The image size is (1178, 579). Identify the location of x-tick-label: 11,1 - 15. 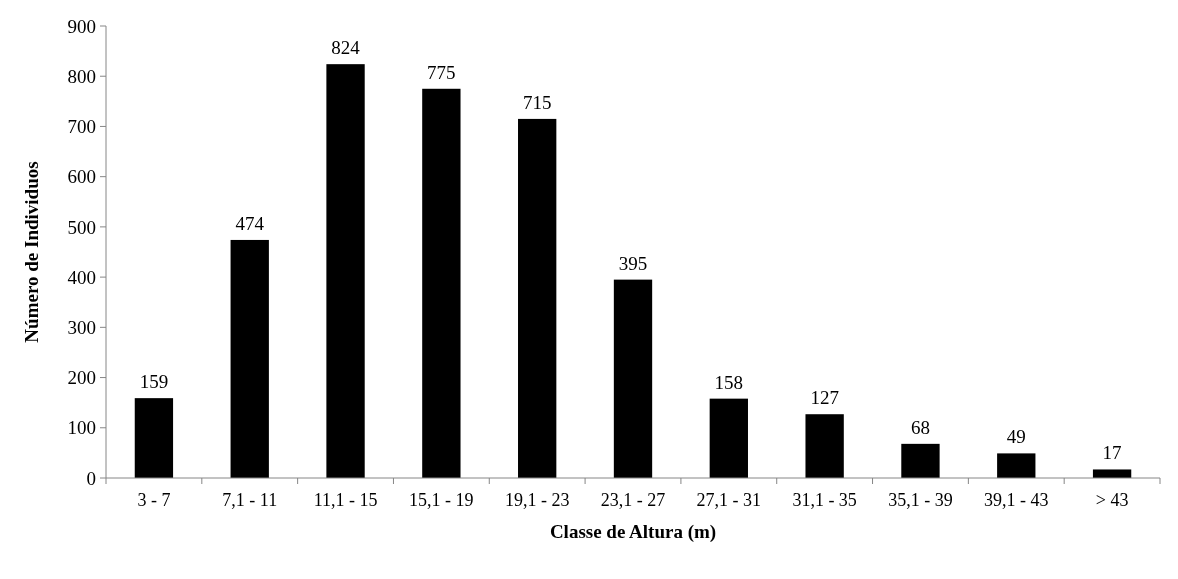
(345, 500).